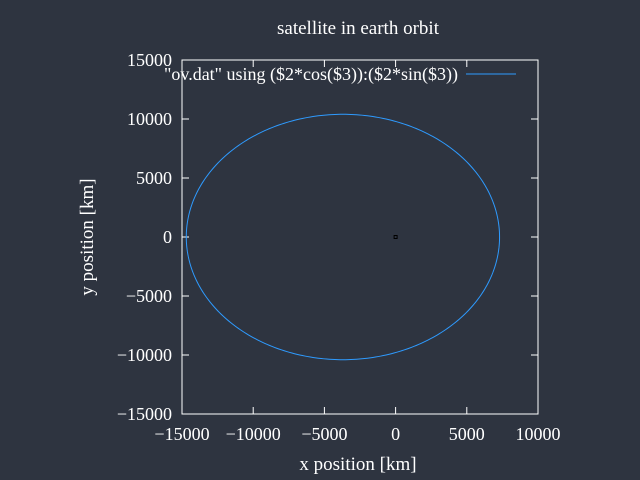 The width and height of the screenshot is (640, 480). What do you see at coordinates (149, 119) in the screenshot?
I see `y-tick-label: 10000` at bounding box center [149, 119].